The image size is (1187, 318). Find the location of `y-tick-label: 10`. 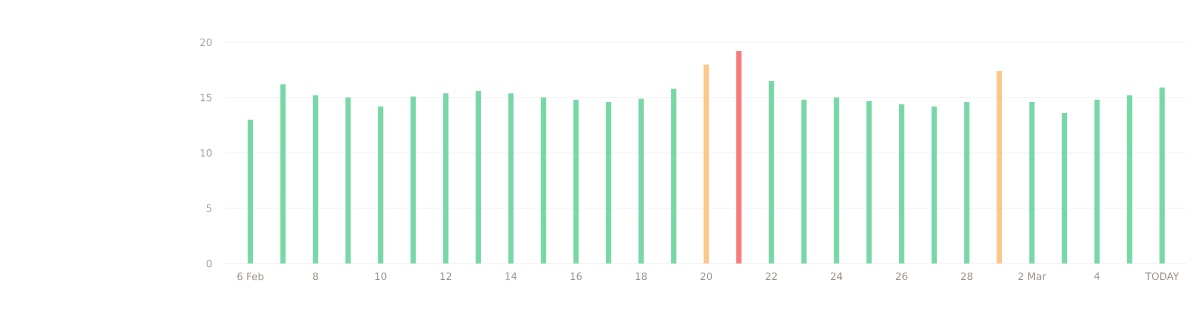

y-tick-label: 10 is located at coordinates (206, 153).